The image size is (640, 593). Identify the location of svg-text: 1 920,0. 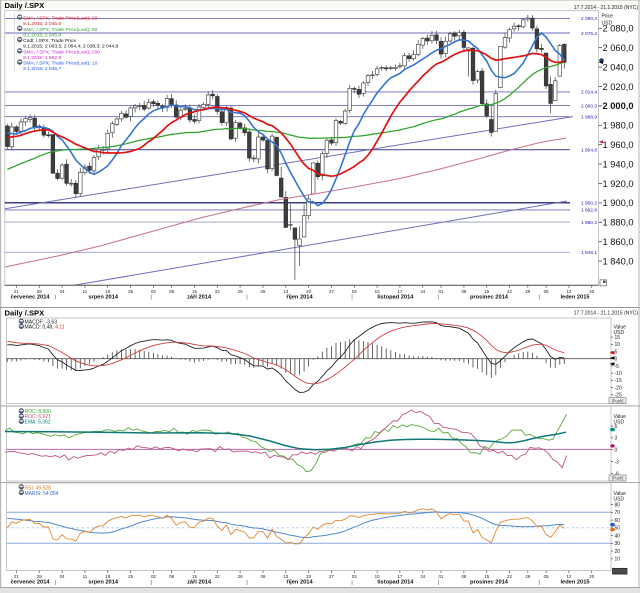
(618, 184).